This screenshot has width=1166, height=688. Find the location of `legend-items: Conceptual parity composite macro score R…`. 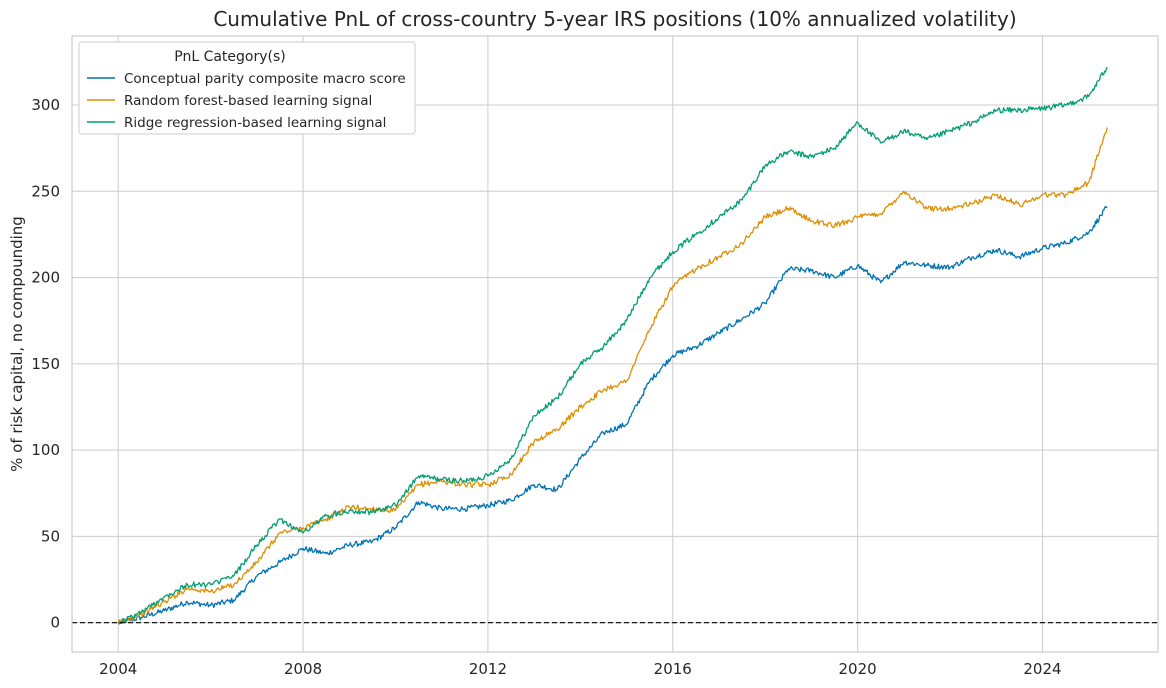

legend-items: Conceptual parity composite macro score R… is located at coordinates (246, 101).